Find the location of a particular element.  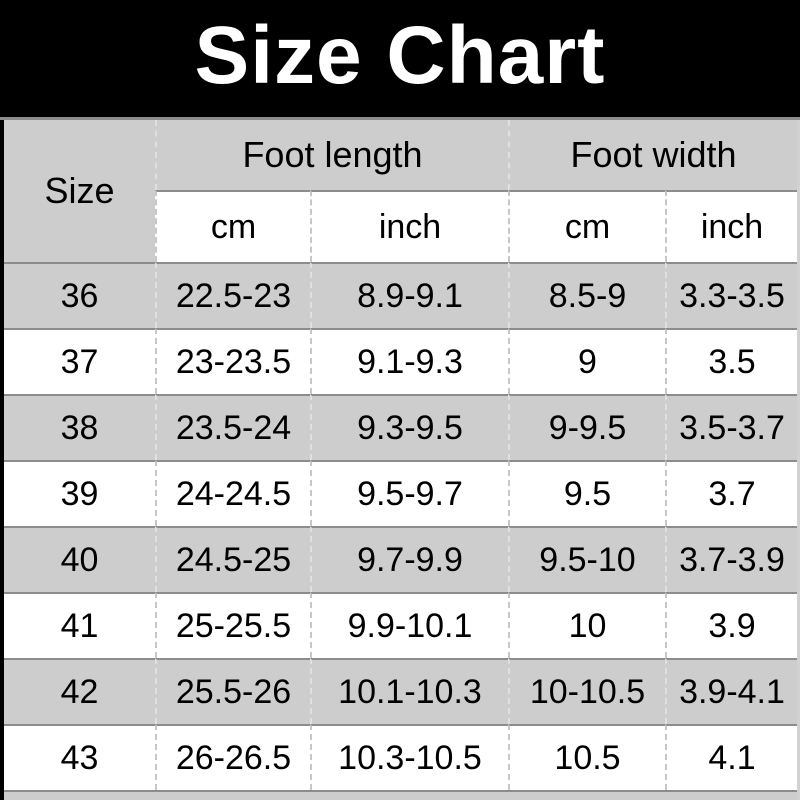

page-title: Size Chart is located at coordinates (400, 55).